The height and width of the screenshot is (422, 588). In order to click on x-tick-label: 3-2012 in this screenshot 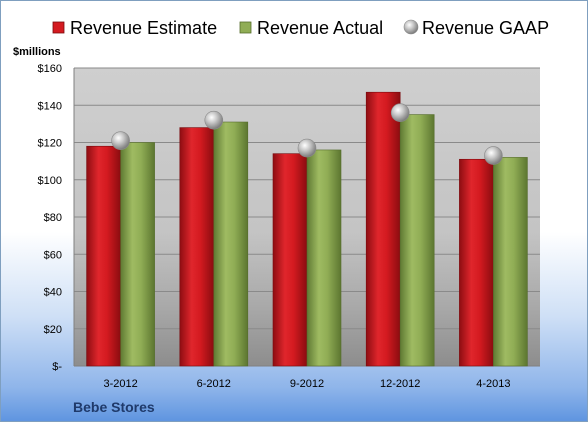, I will do `click(120, 384)`.